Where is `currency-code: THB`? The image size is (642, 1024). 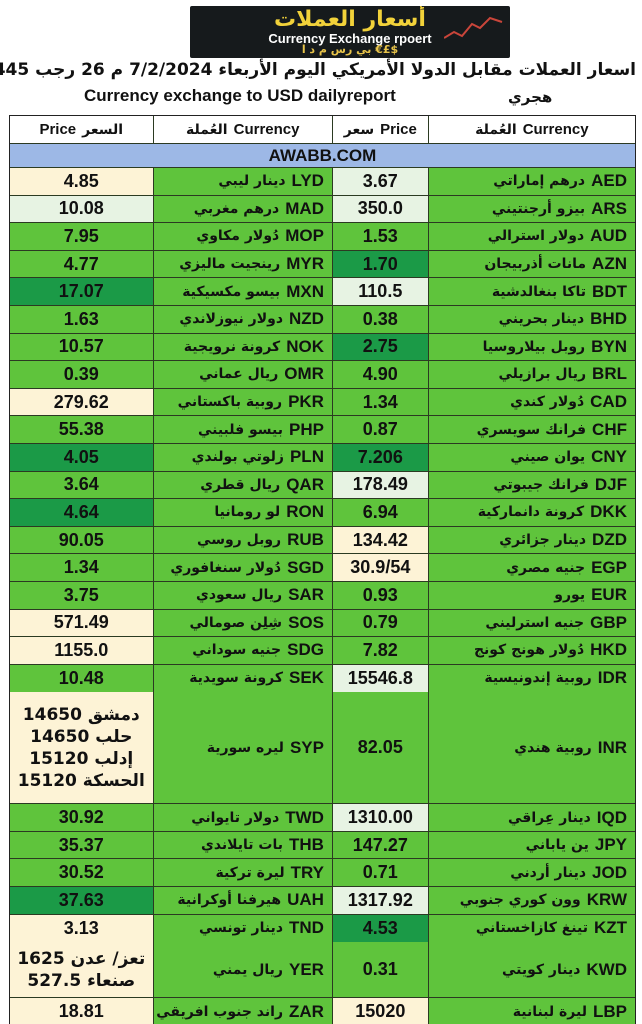
currency-code: THB is located at coordinates (306, 845).